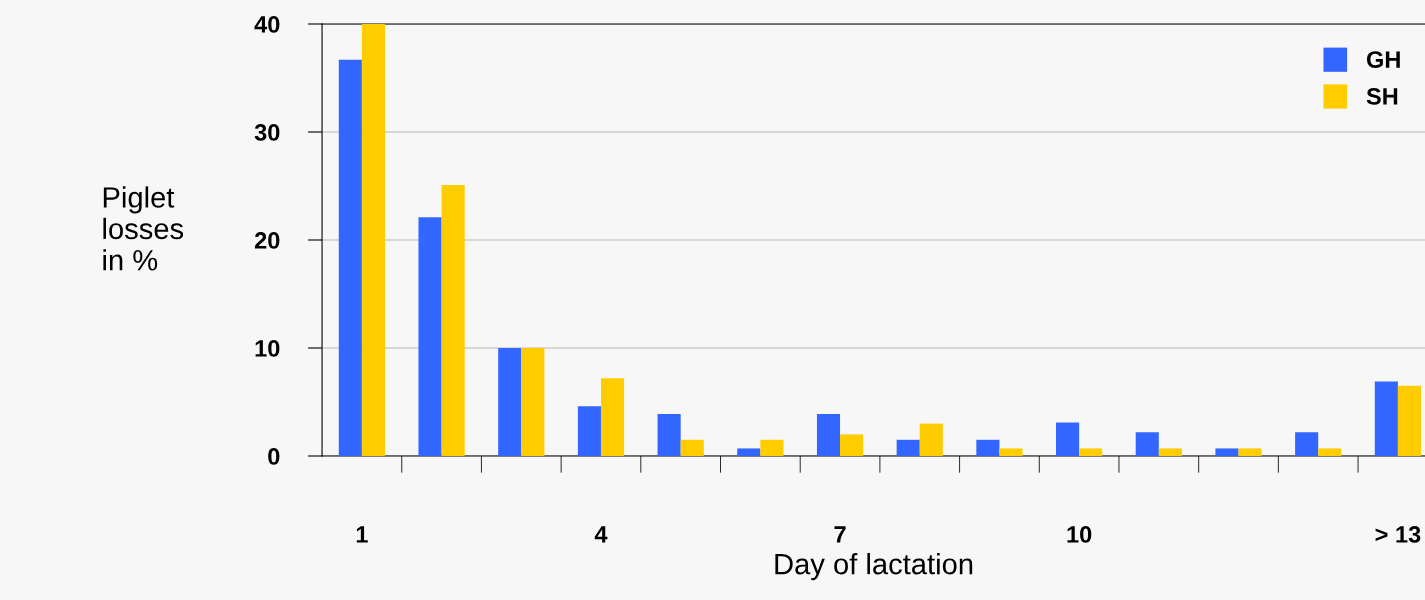 This screenshot has height=600, width=1425. What do you see at coordinates (143, 228) in the screenshot?
I see `y-axis-title: Piglet losses in %` at bounding box center [143, 228].